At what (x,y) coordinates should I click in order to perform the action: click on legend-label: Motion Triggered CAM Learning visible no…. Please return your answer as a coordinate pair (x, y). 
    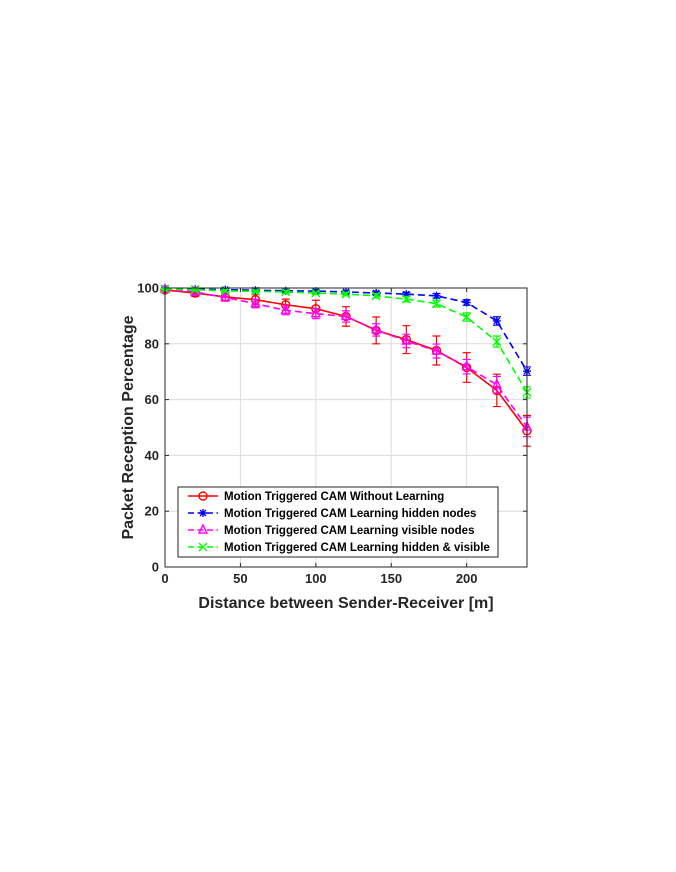
    Looking at the image, I should click on (349, 531).